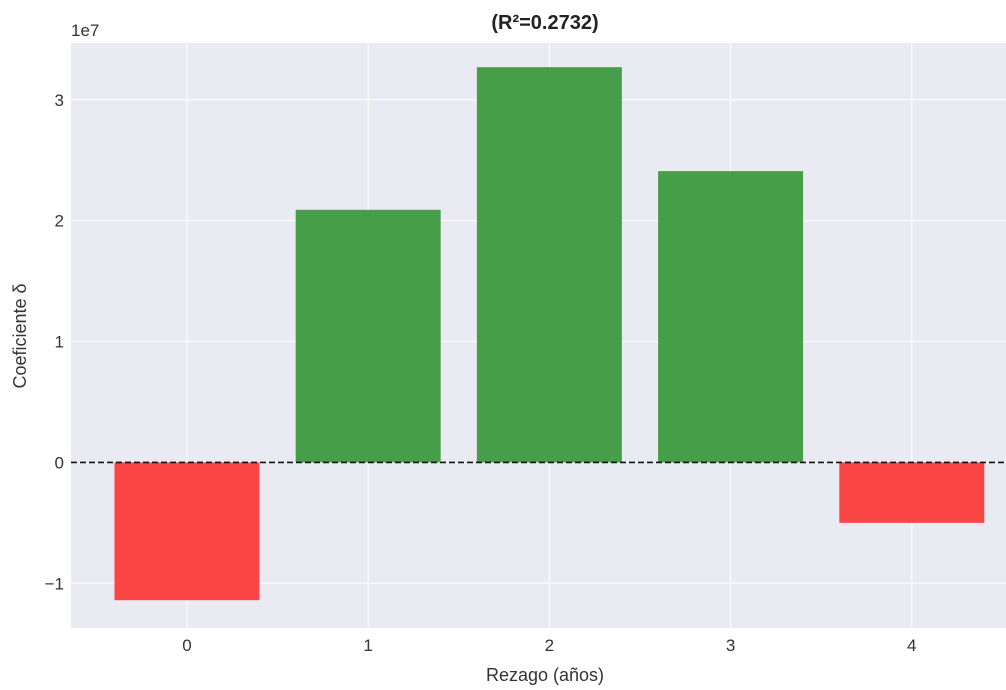  I want to click on y-tick-label: 0, so click(59, 462).